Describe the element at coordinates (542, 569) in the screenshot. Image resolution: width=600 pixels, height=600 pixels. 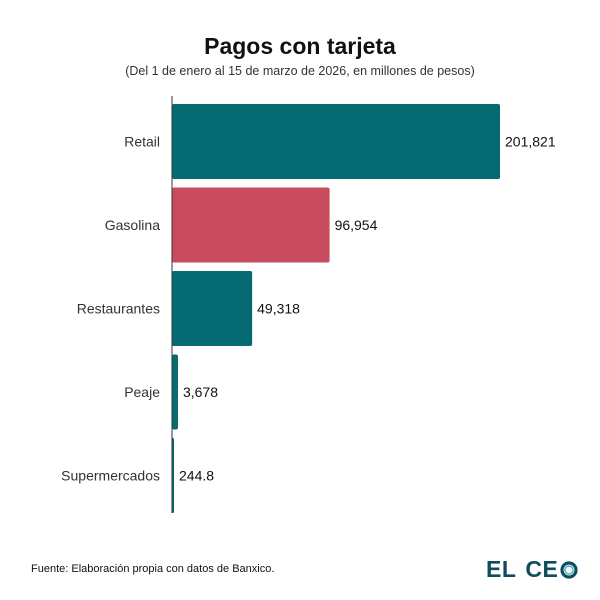
I see `logo-word-ceo: CE` at that location.